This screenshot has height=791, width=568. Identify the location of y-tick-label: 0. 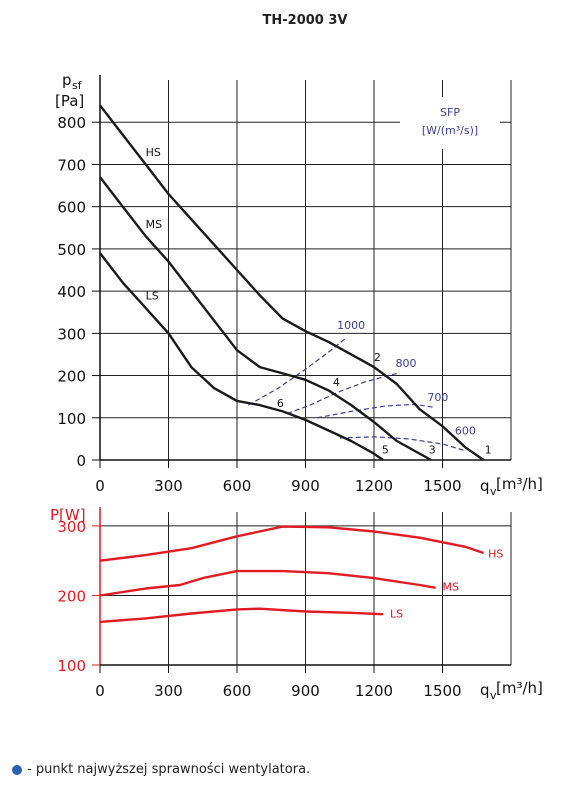
(81, 461).